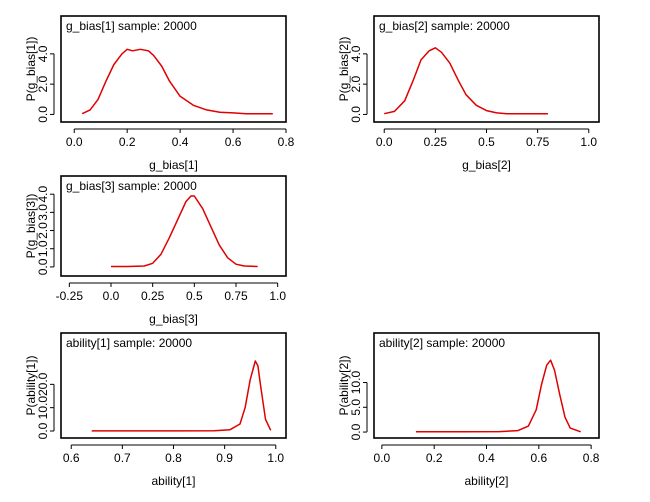 The height and width of the screenshot is (502, 650). I want to click on y-axis-label: P(g_bias[1]), so click(31, 69).